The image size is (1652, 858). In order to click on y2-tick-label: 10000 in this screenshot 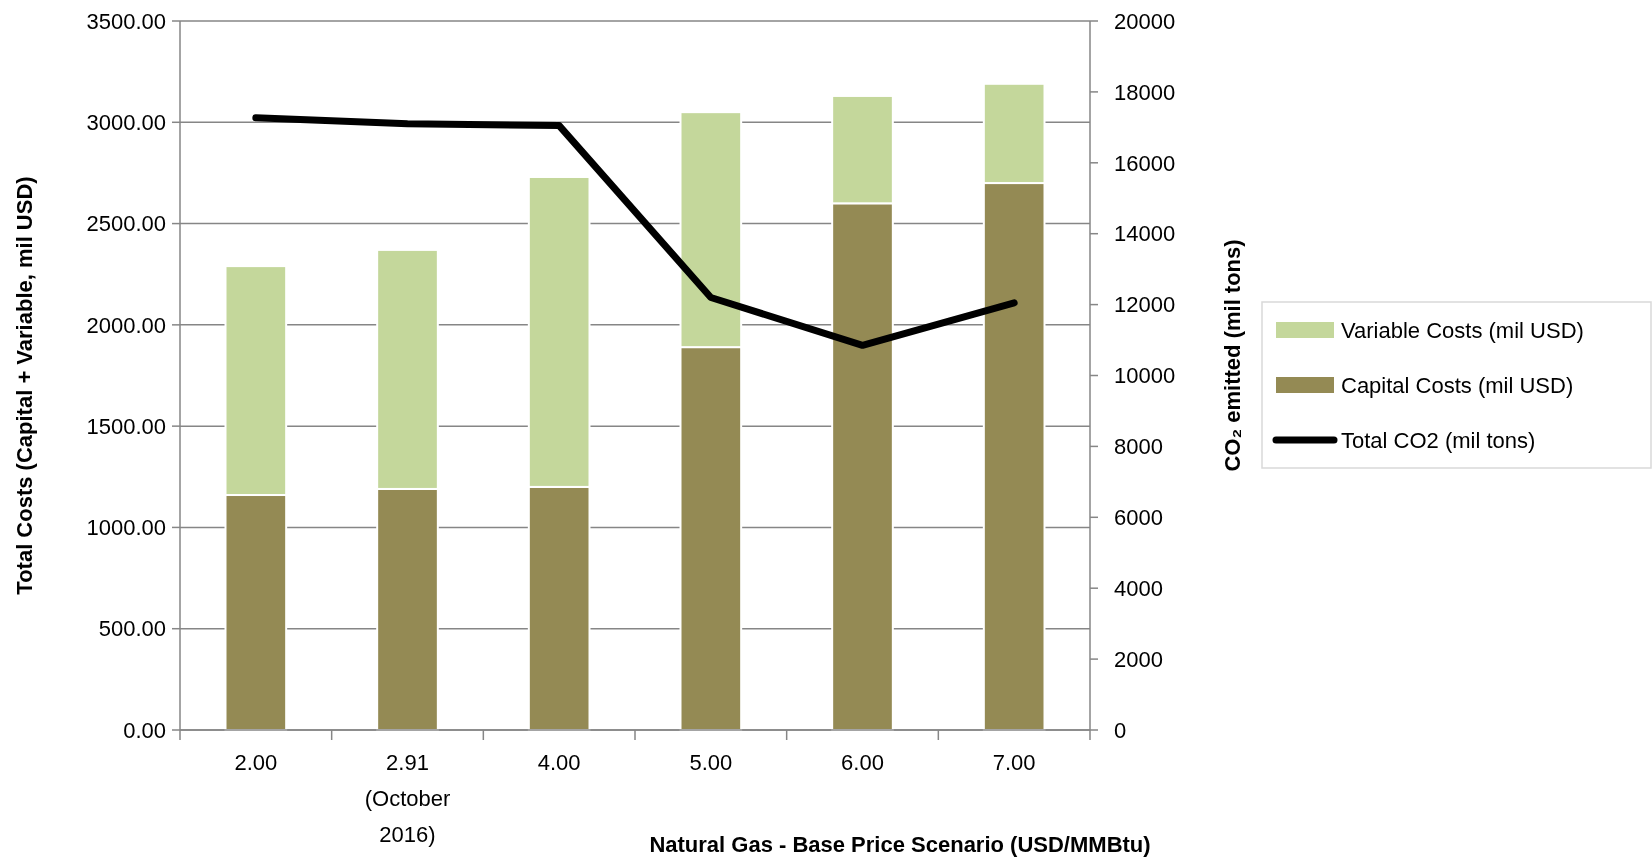, I will do `click(1145, 376)`.